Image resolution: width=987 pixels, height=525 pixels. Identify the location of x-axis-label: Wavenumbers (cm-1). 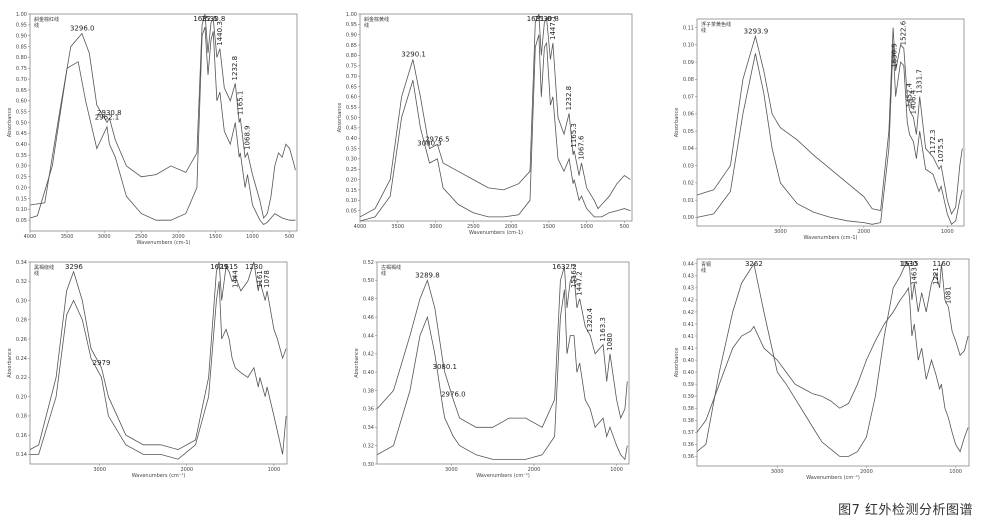
(496, 233).